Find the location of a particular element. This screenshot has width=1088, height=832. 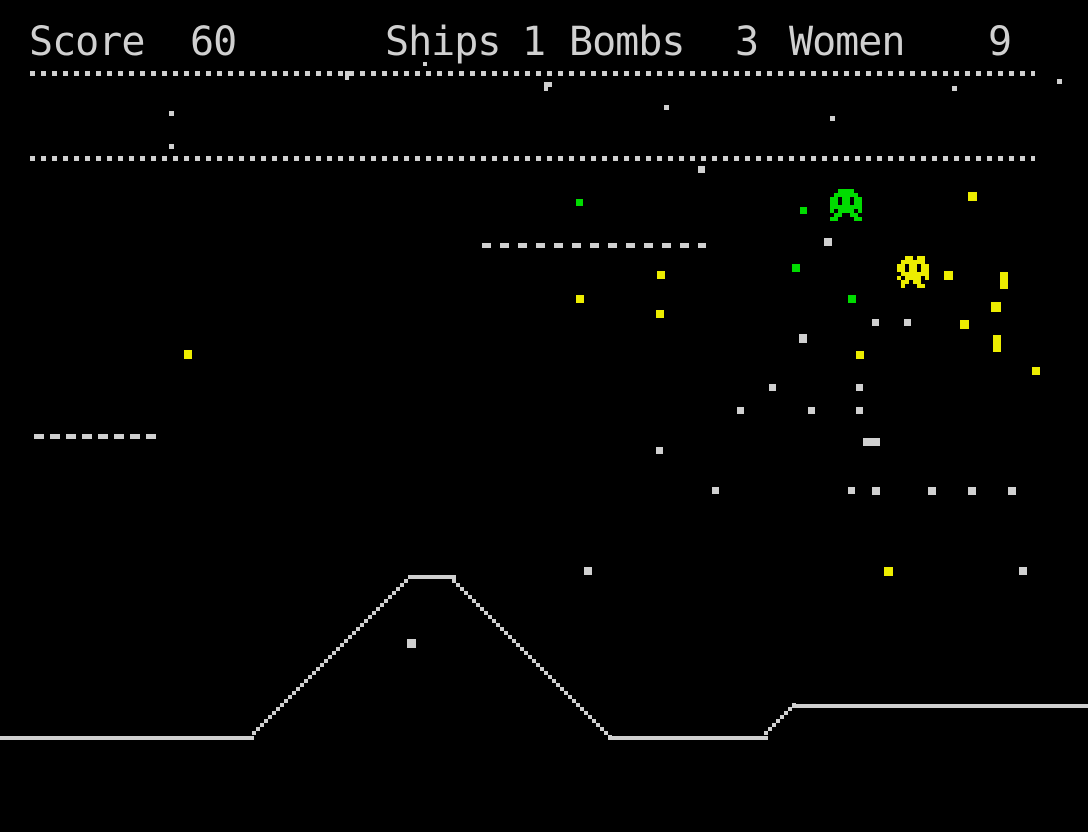

scanner-dotted-line is located at coordinates (532, 73).